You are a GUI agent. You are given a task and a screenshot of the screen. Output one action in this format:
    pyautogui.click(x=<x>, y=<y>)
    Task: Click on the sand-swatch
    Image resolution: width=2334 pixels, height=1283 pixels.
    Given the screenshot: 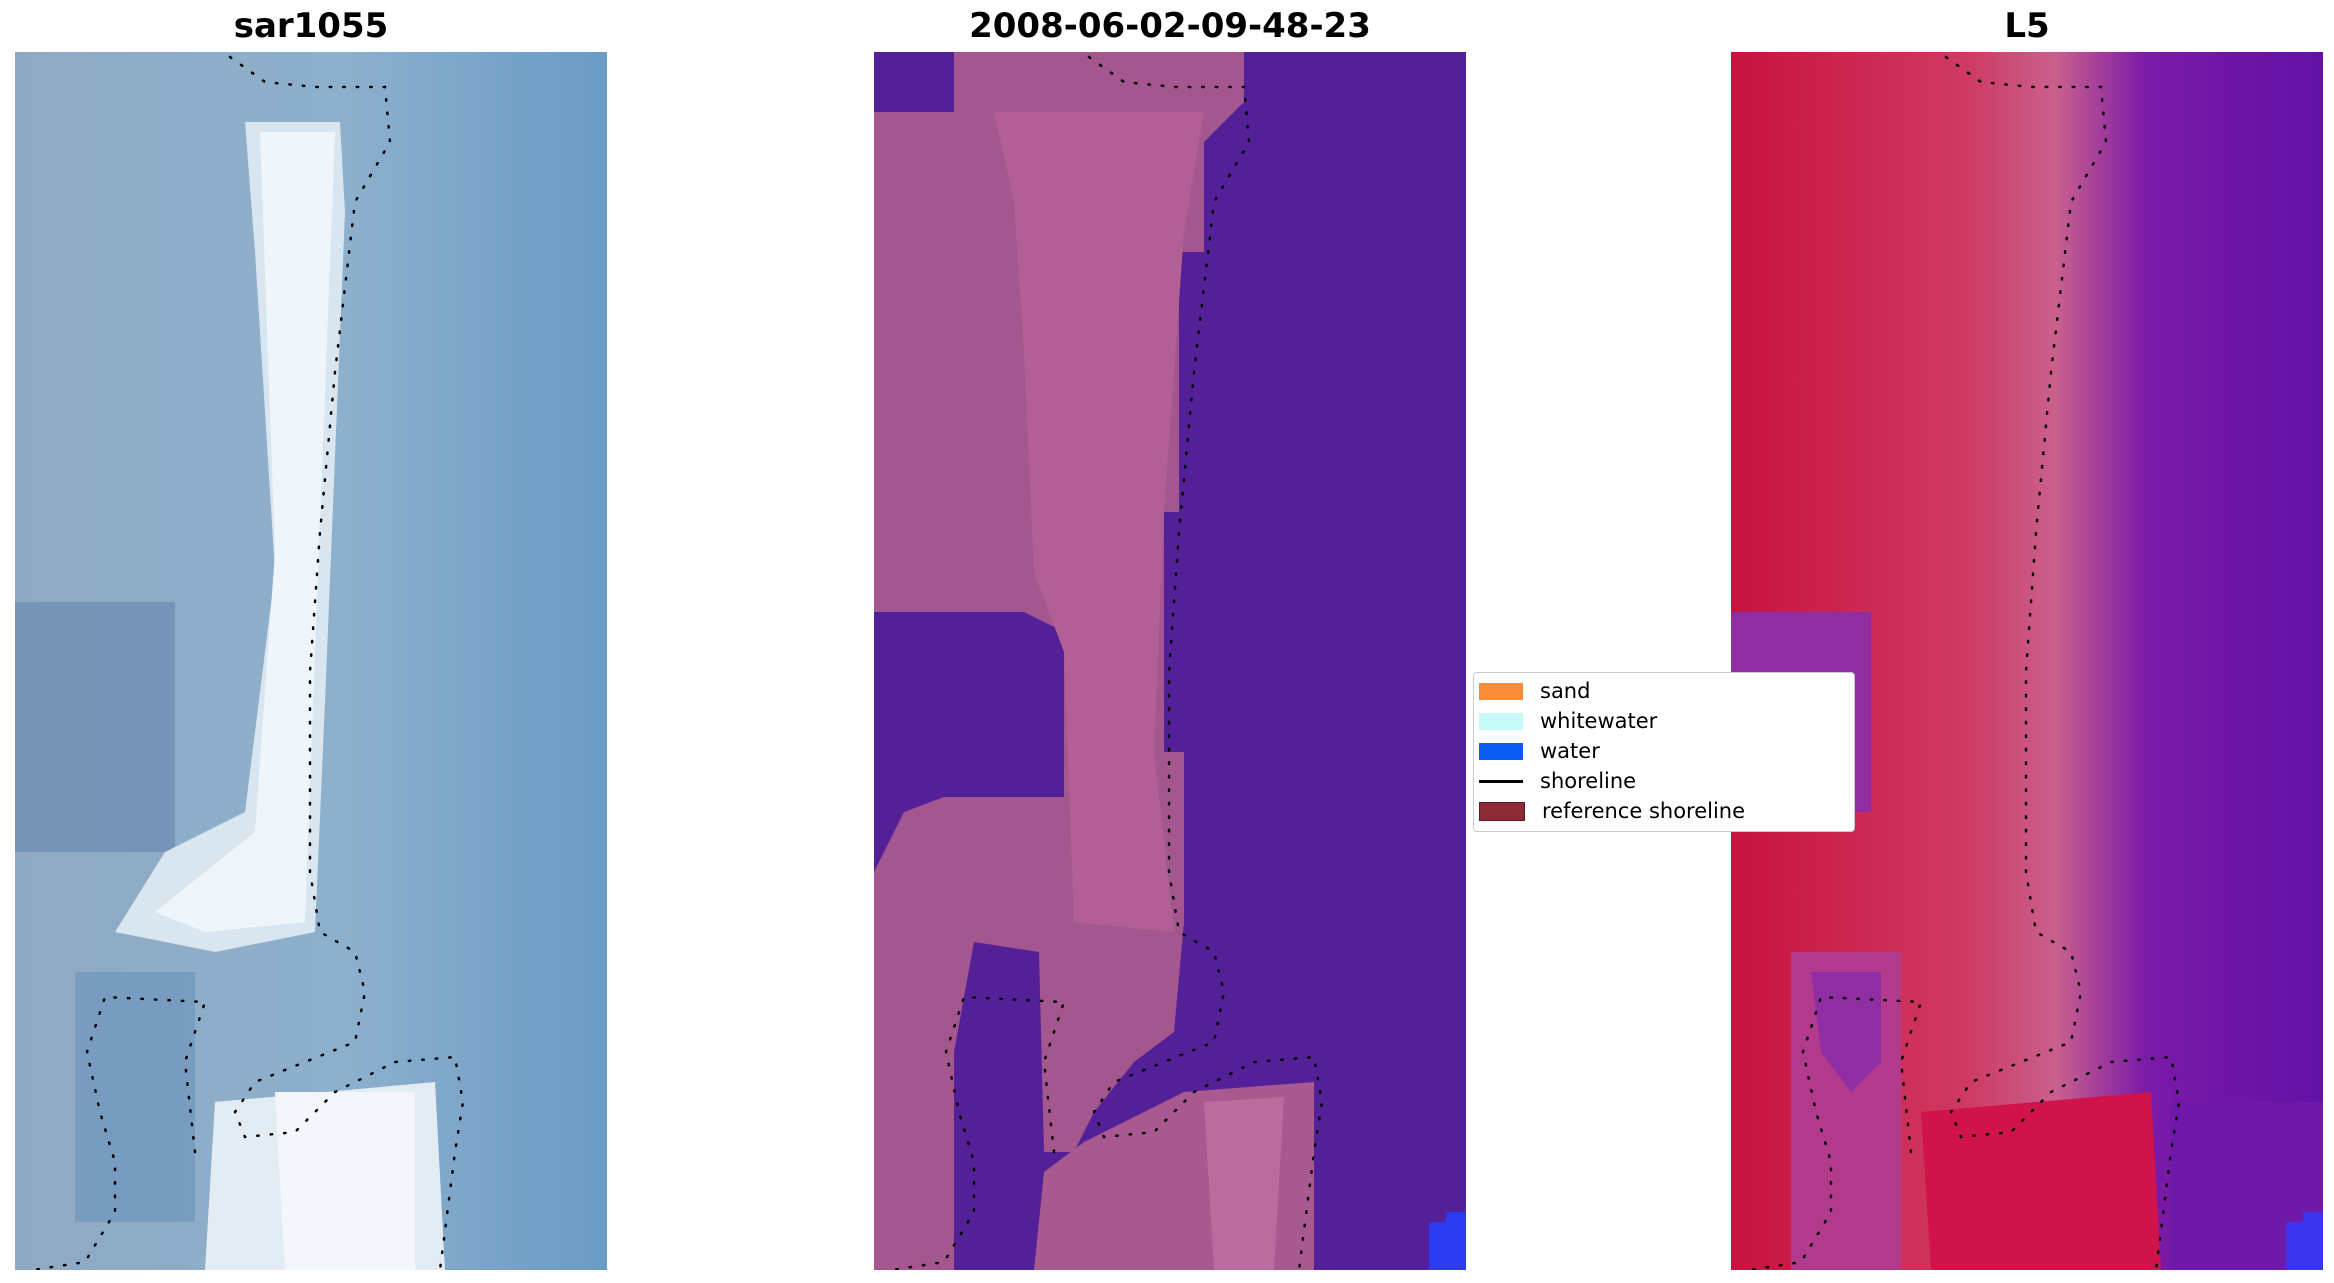 What is the action you would take?
    pyautogui.click(x=1501, y=691)
    